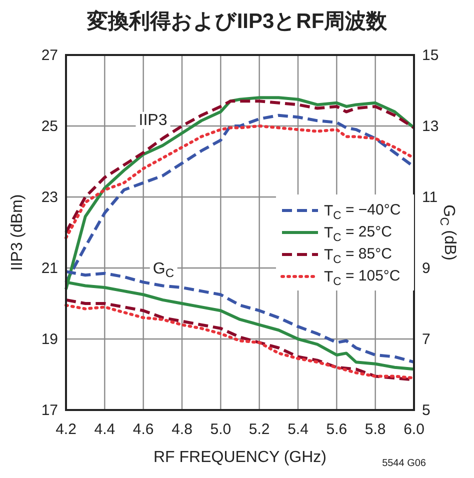 The width and height of the screenshot is (474, 478). What do you see at coordinates (105, 429) in the screenshot?
I see `x-tick-label: 4.4` at bounding box center [105, 429].